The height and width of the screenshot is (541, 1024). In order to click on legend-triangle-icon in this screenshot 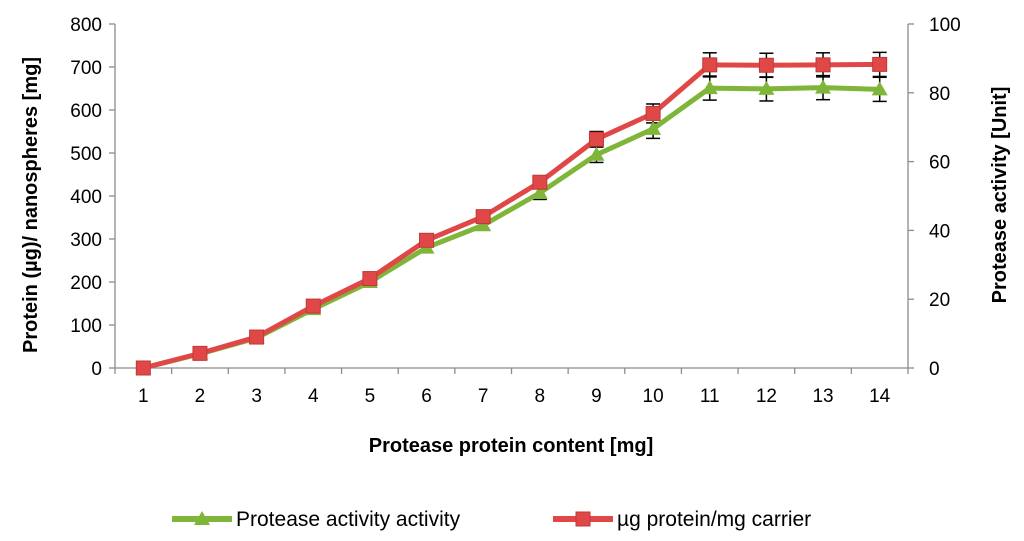, I will do `click(202, 518)`.